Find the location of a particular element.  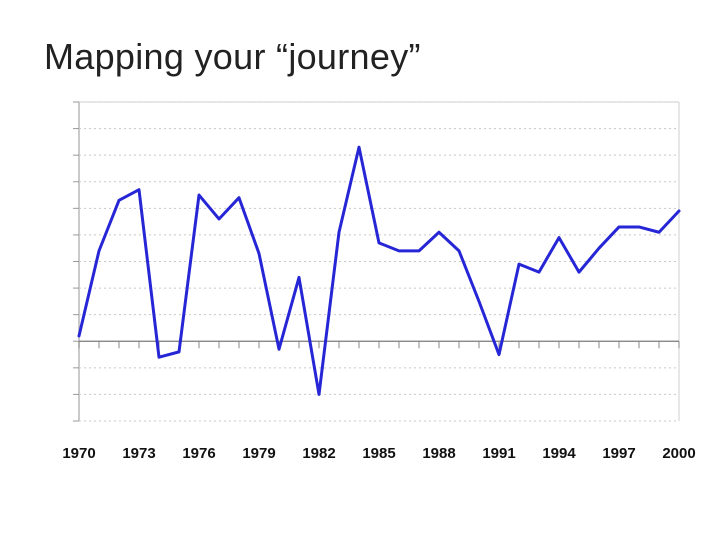

x-tick-label: 1988 is located at coordinates (438, 453).